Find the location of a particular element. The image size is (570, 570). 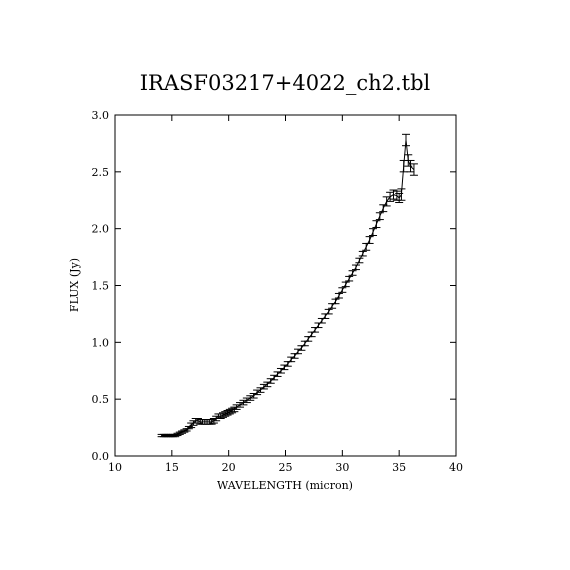

y-tick-label: 0.5 is located at coordinates (101, 399).